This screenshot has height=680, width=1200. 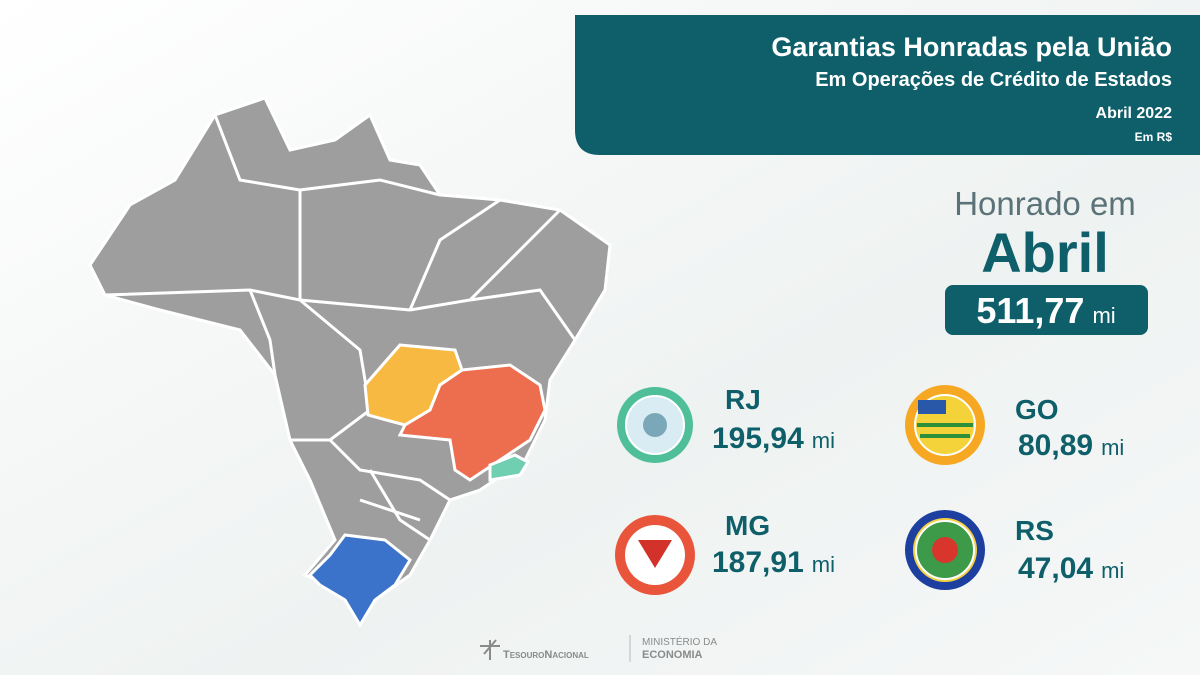 I want to click on footer: TesouroNacional MINISTÉRIO DA ECONOMIA, so click(x=598, y=648).